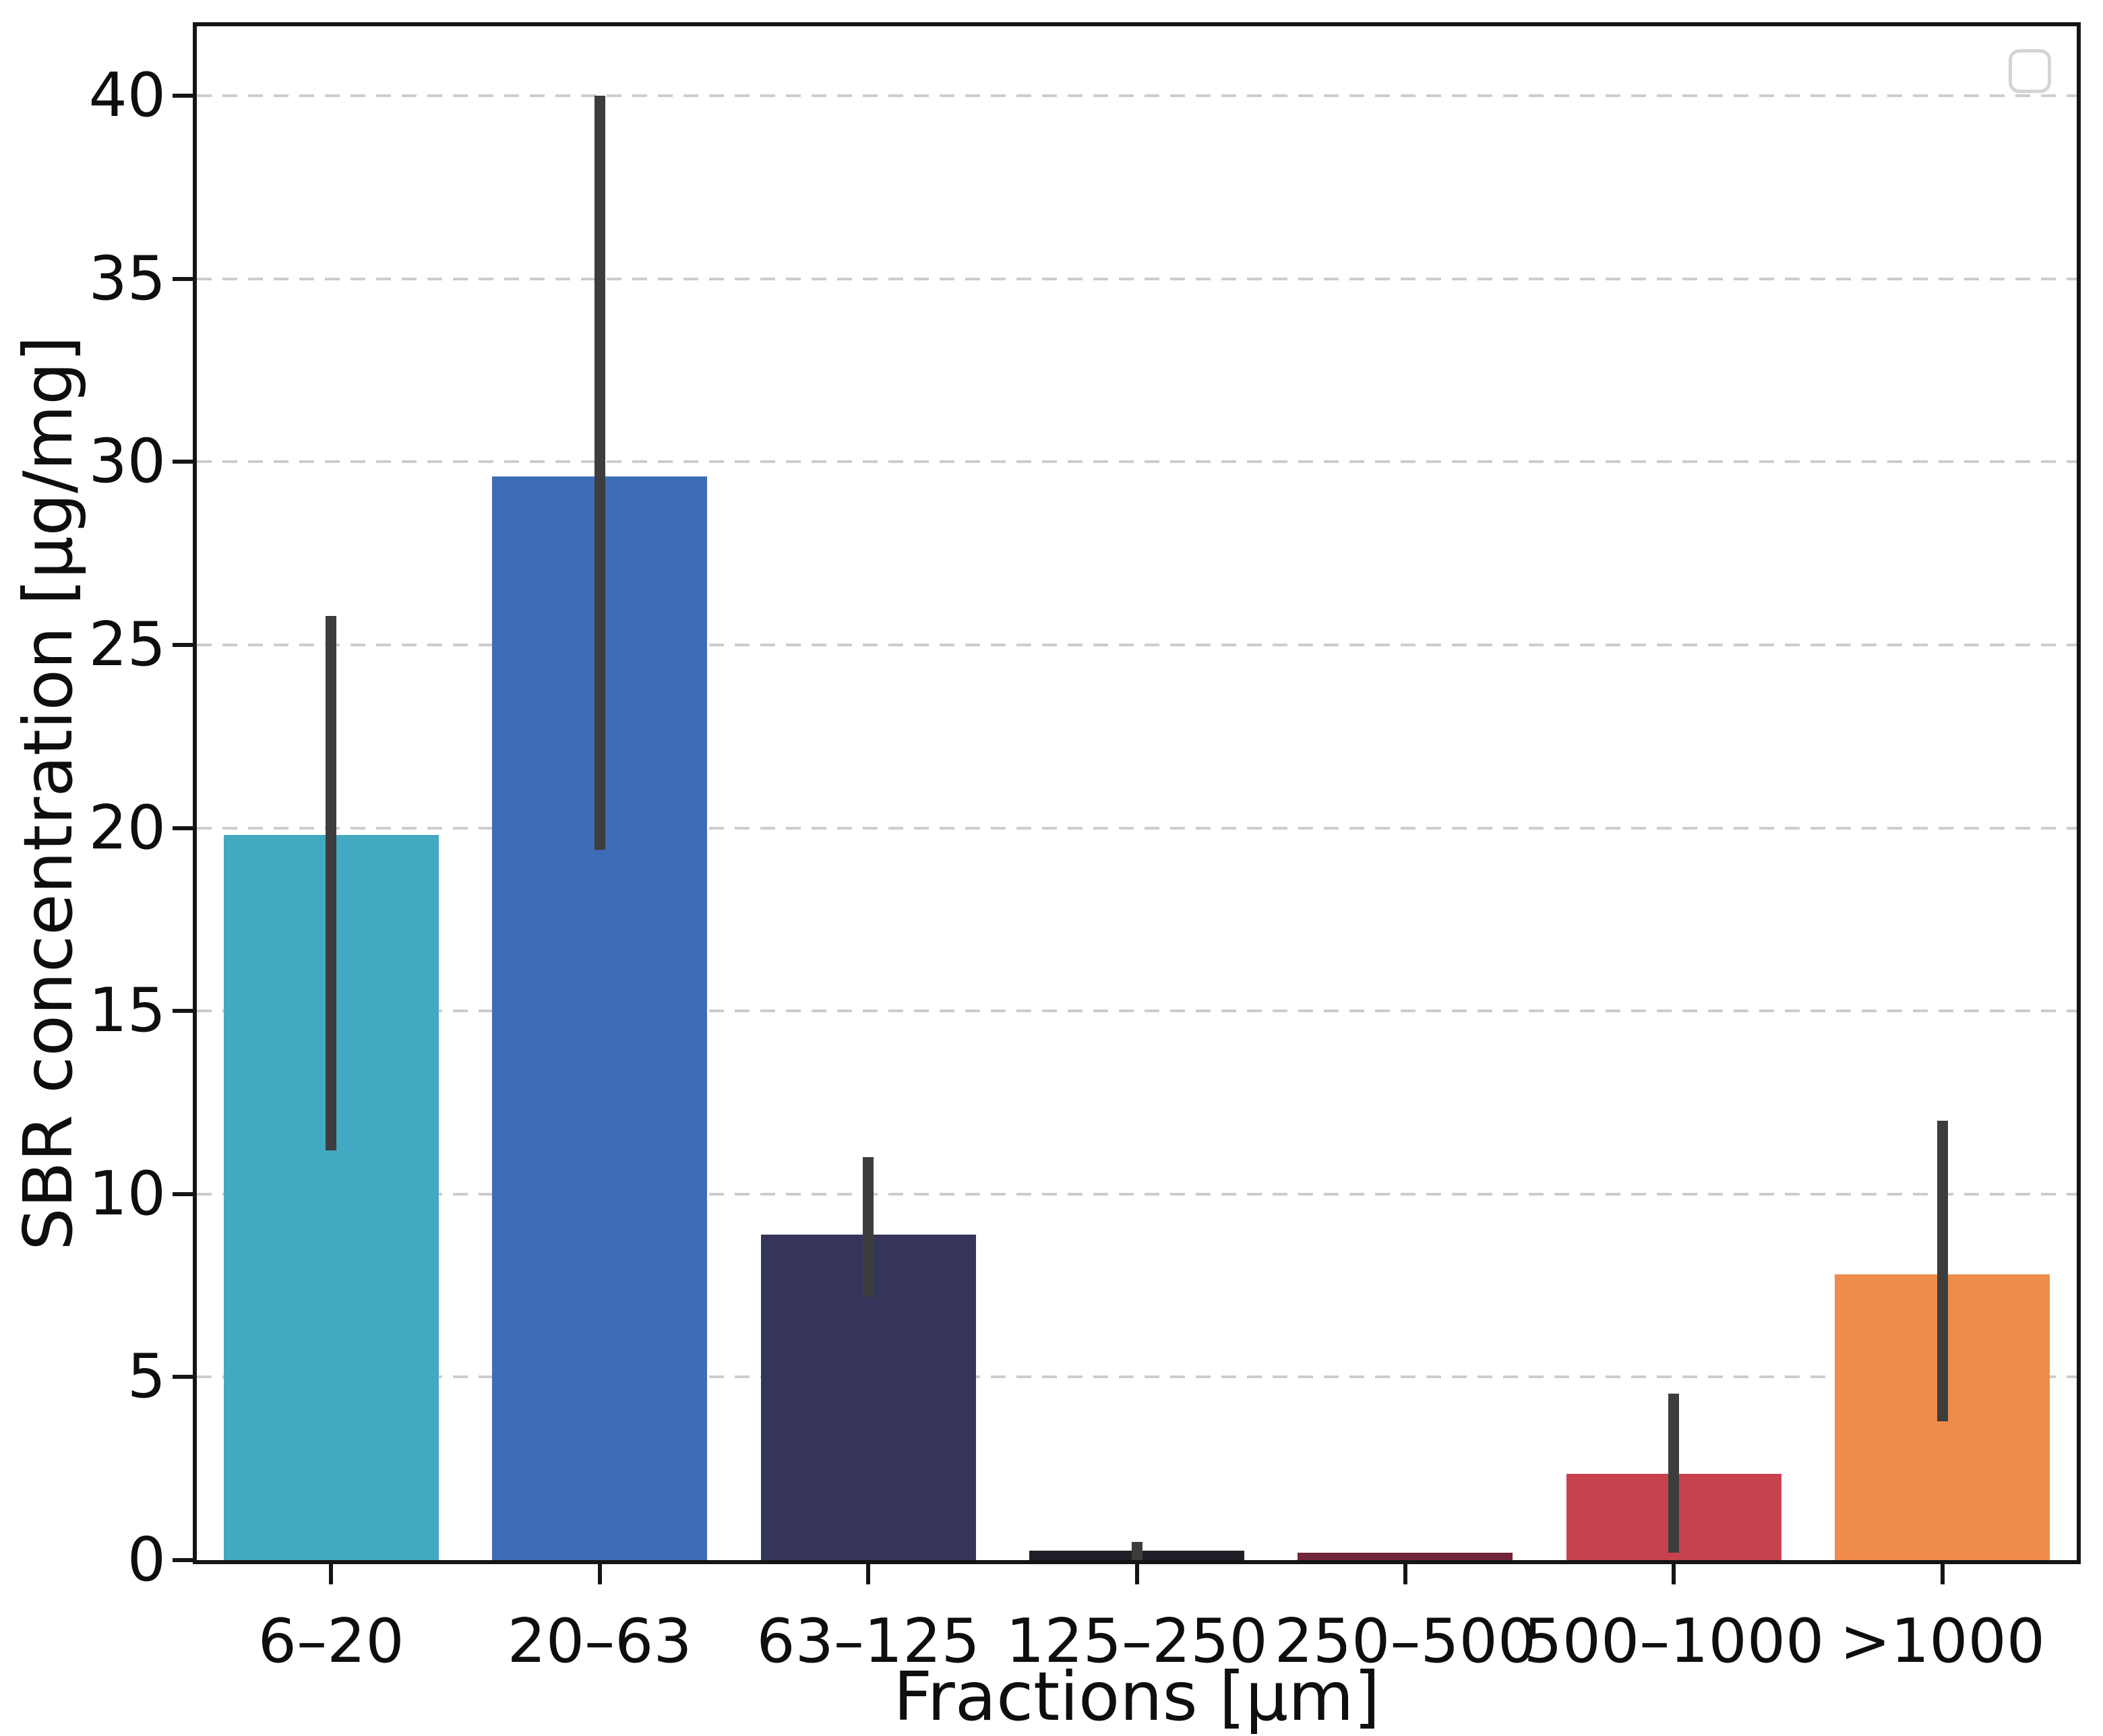 This screenshot has width=2103, height=1736. Describe the element at coordinates (331, 1642) in the screenshot. I see `x-tick-label: 6–20` at that location.